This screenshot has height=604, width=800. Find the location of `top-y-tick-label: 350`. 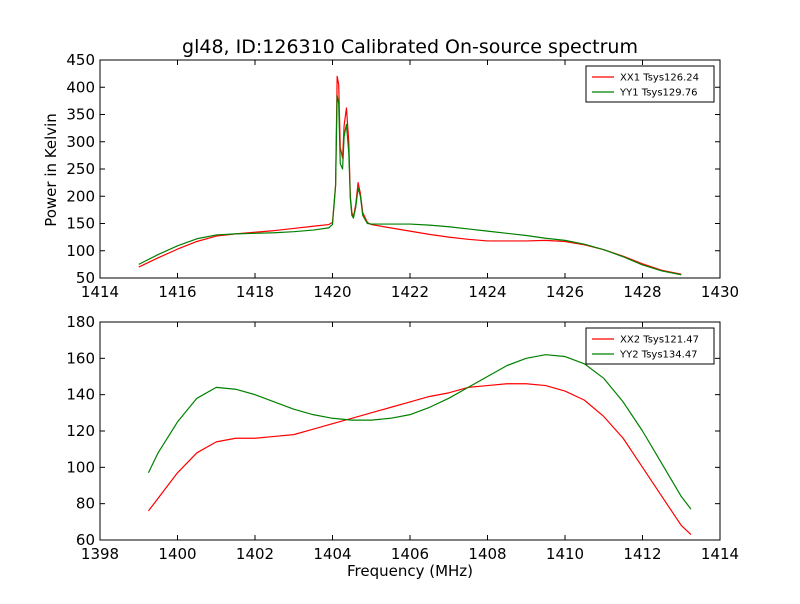

top-y-tick-label: 350 is located at coordinates (80, 115).